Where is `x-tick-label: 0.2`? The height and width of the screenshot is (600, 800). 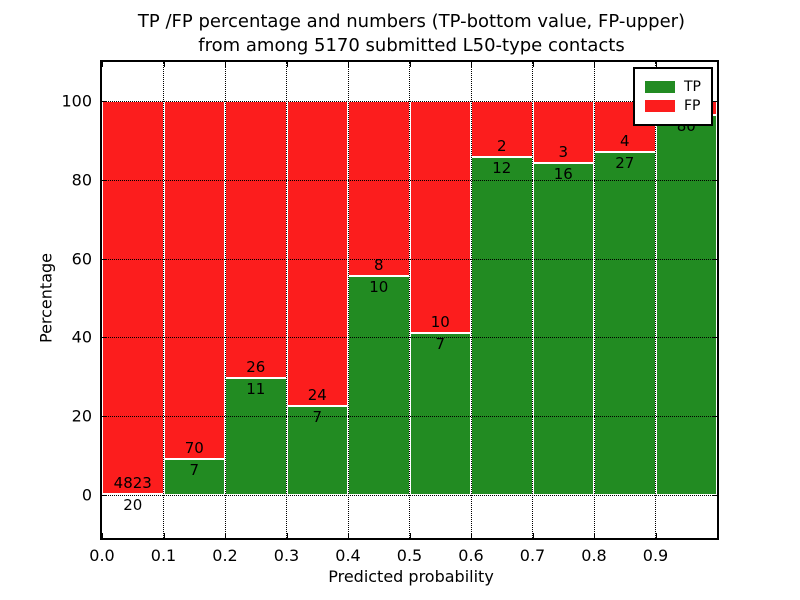
x-tick-label: 0.2 is located at coordinates (225, 555).